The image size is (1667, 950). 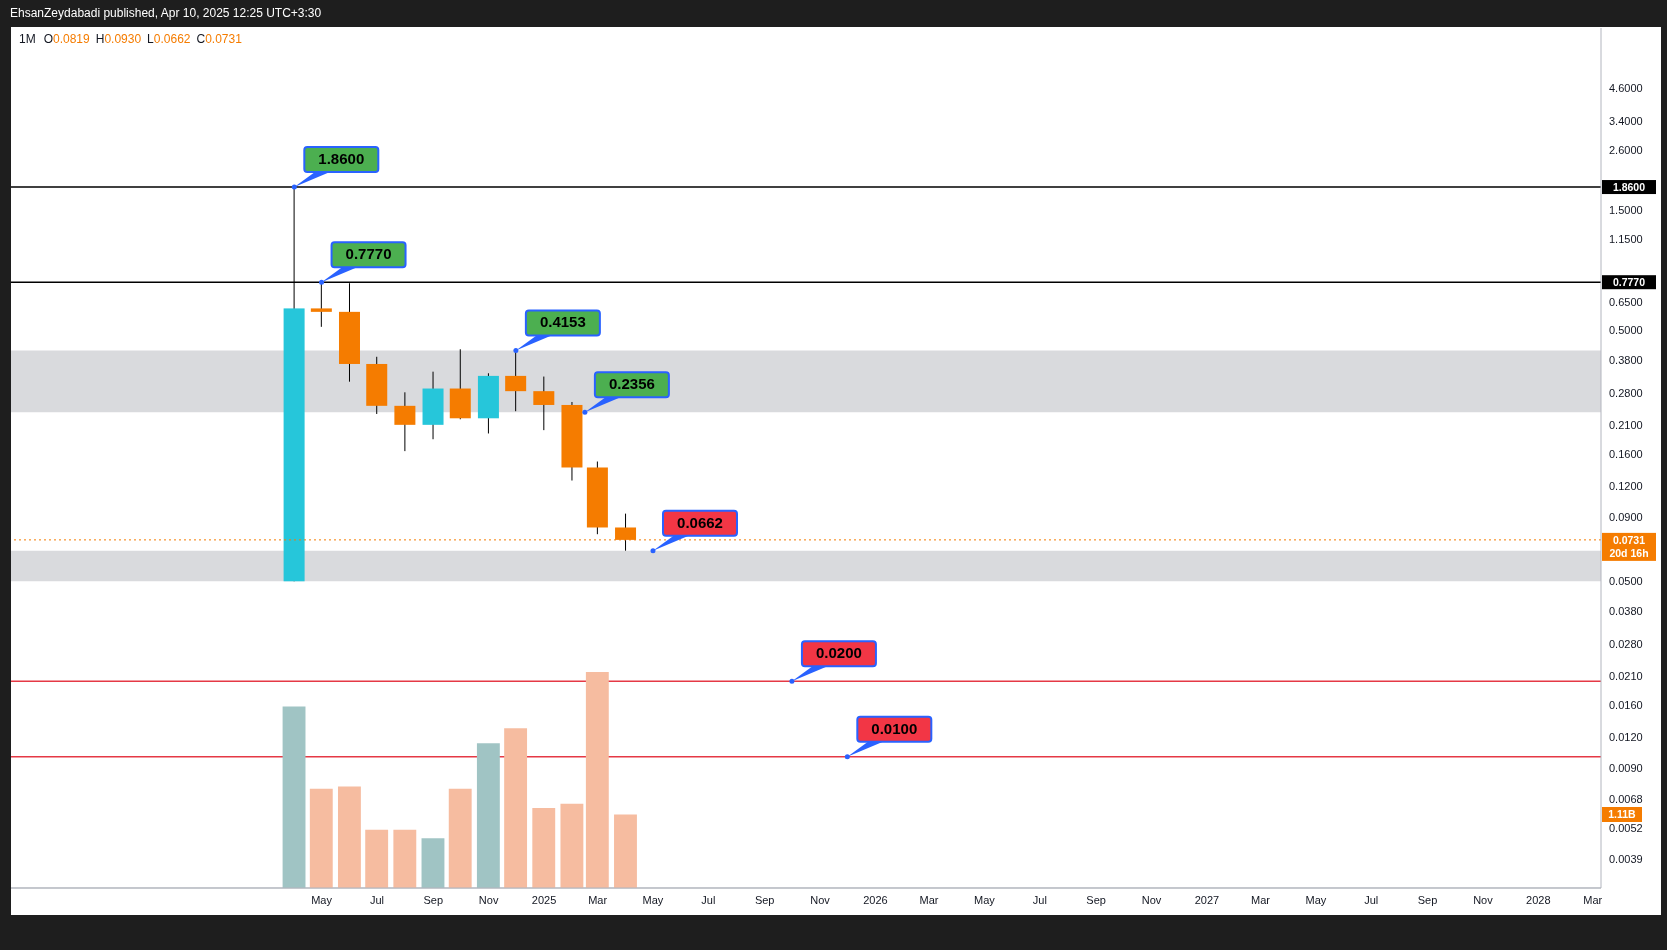 I want to click on annotation: 0.0662, so click(x=700, y=522).